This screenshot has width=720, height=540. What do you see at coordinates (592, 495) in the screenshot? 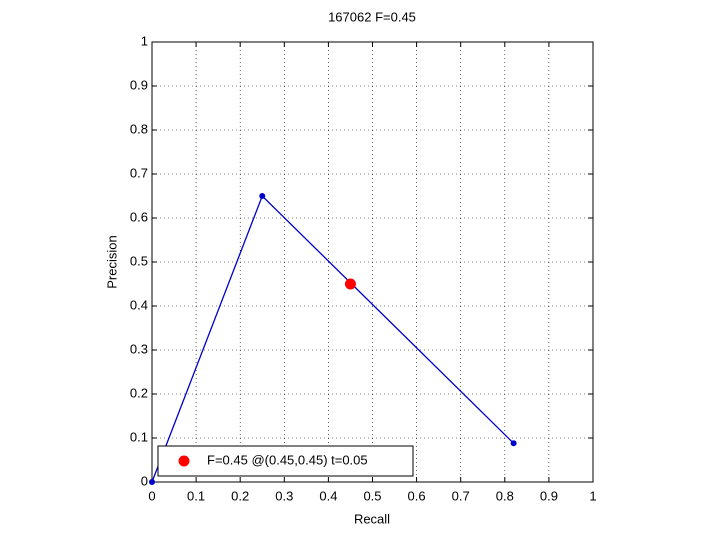
I see `x-tick-label: 1` at bounding box center [592, 495].